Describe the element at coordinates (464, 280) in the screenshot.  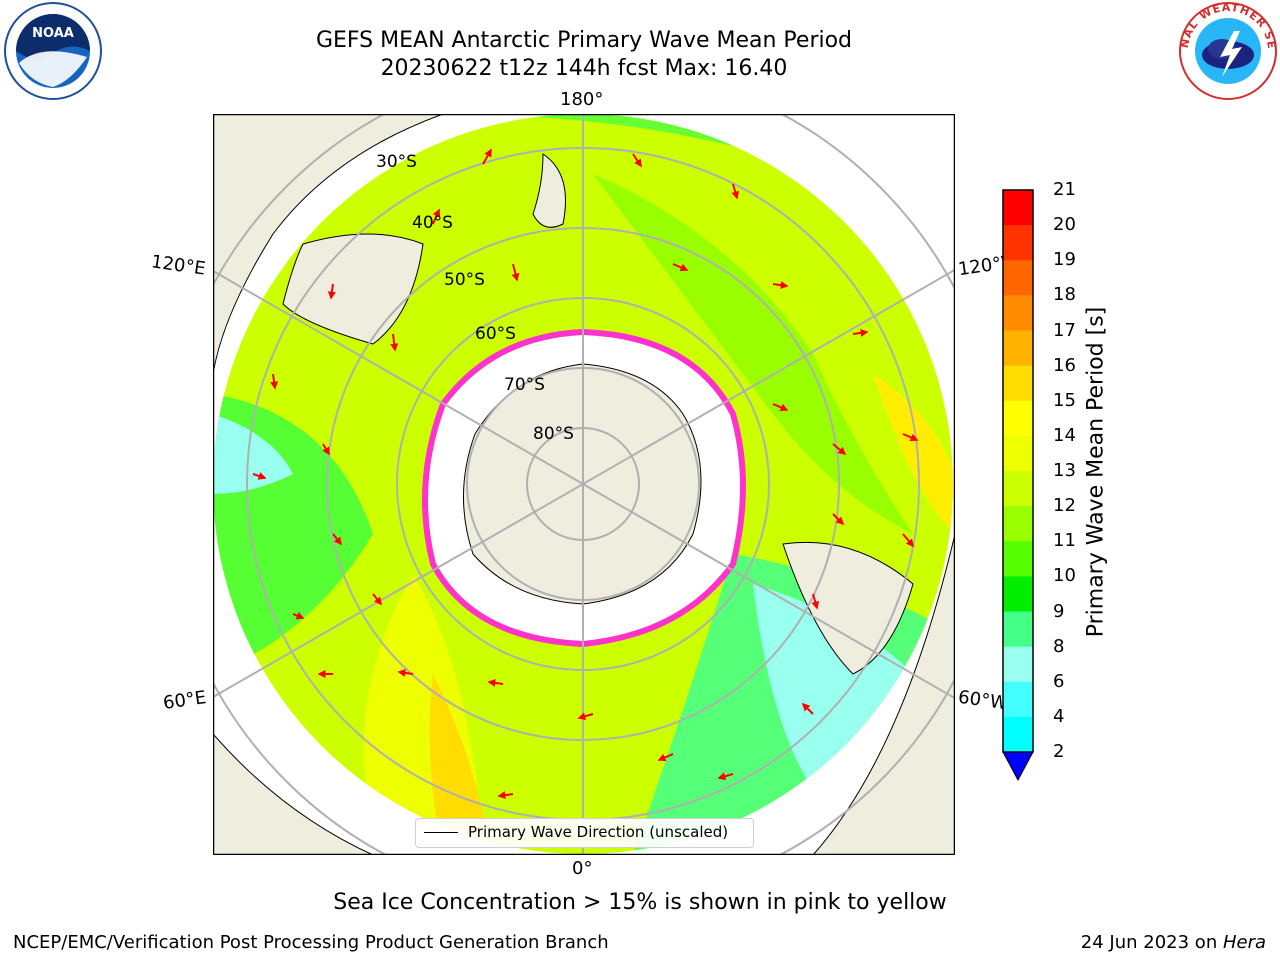
I see `lat-label-50s: 50°S` at that location.